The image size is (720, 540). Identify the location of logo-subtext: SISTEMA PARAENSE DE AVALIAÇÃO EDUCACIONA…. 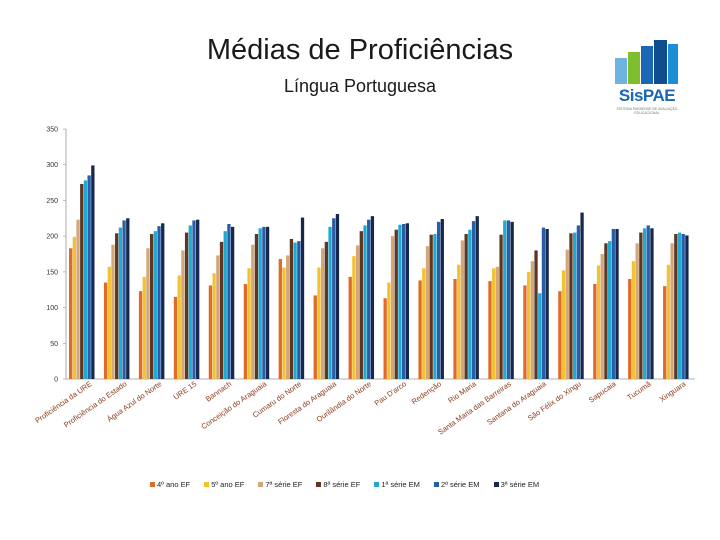
(647, 111).